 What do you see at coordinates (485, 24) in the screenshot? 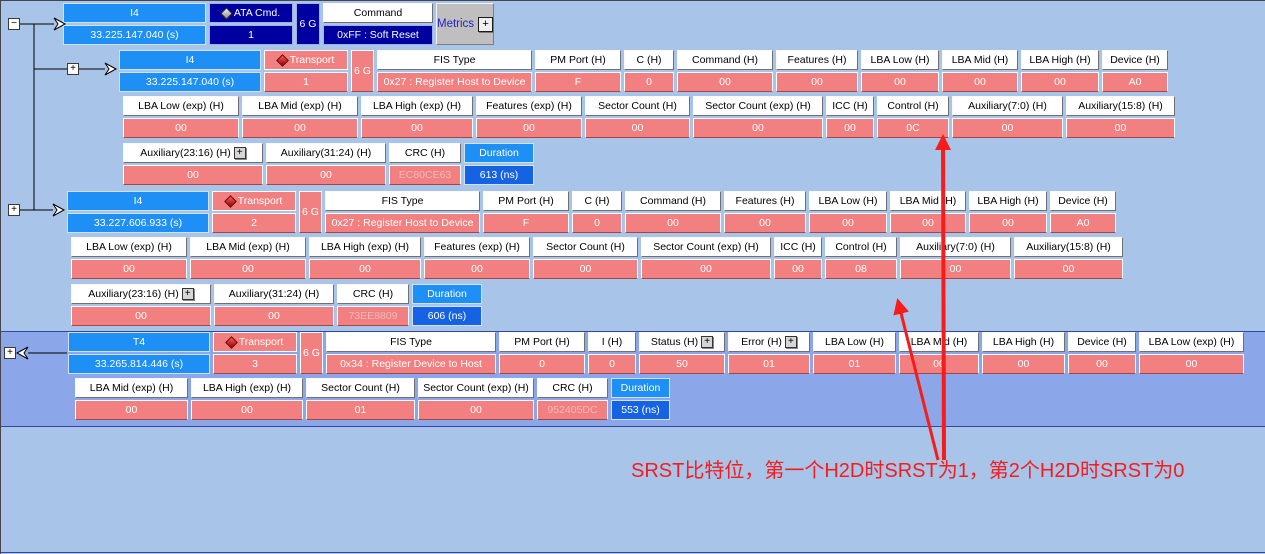
I see `metrics-expand-icon: +` at bounding box center [485, 24].